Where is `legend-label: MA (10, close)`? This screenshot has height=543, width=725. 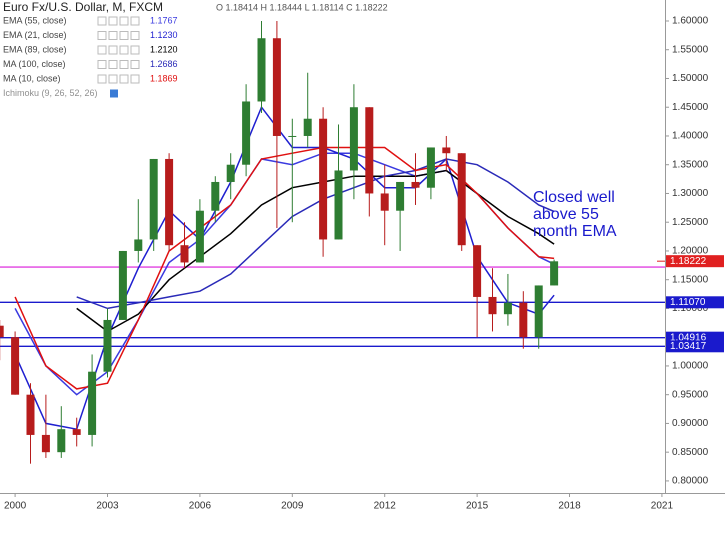 legend-label: MA (10, close) is located at coordinates (32, 78).